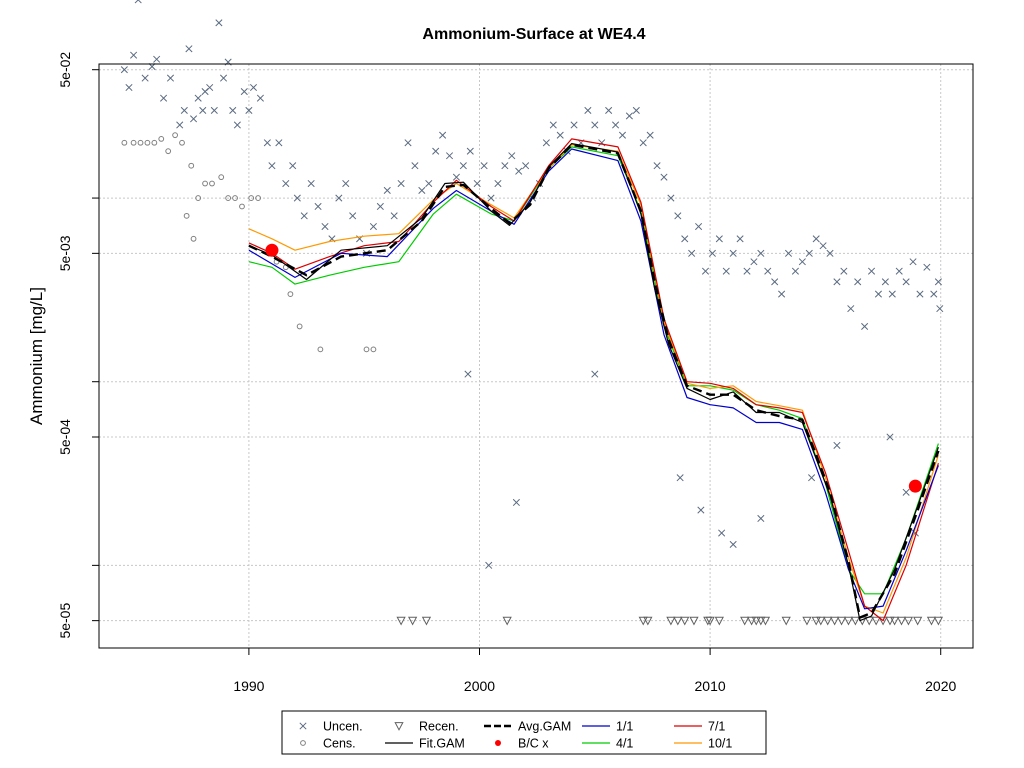 The image size is (1024, 768). What do you see at coordinates (533, 34) in the screenshot?
I see `chart-title: Ammonium-Surface at WE4.4` at bounding box center [533, 34].